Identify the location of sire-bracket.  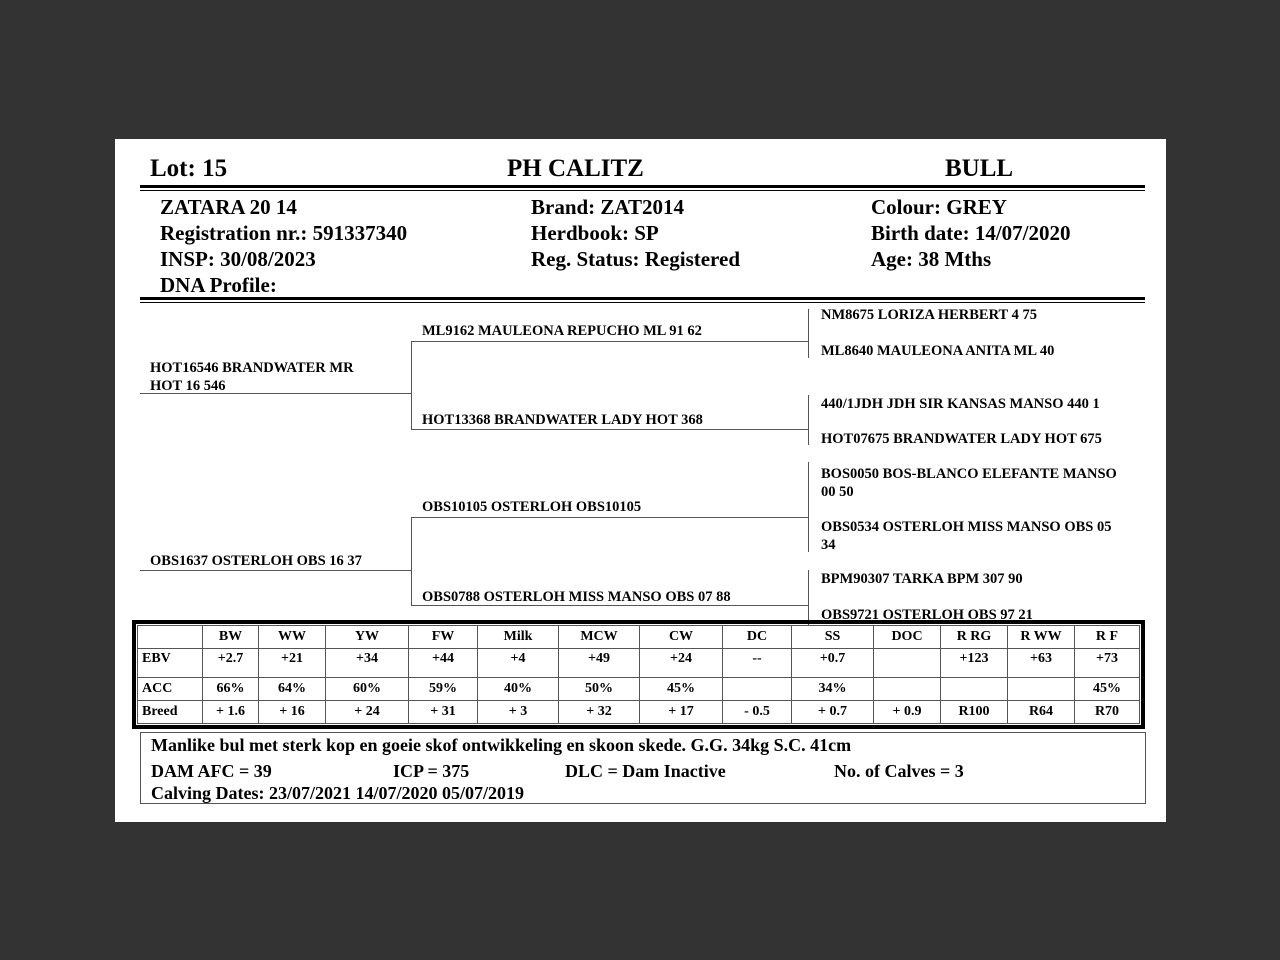
(411, 385).